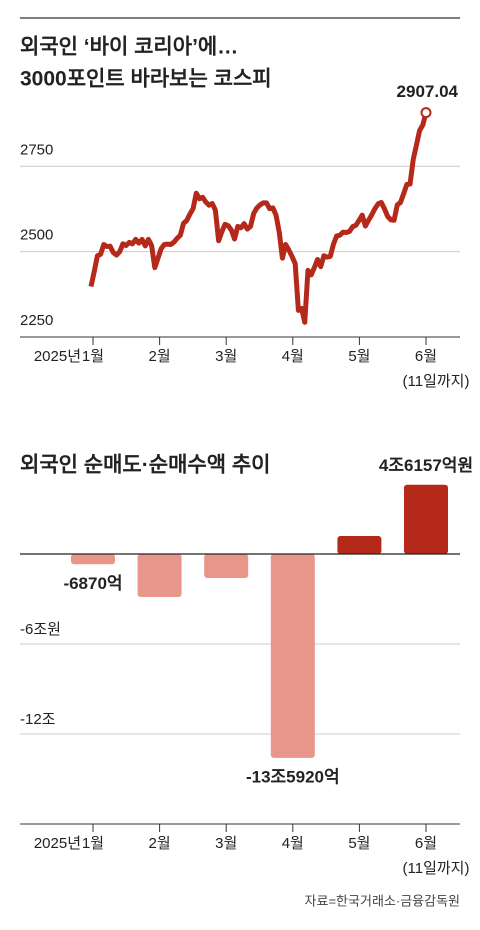 Image resolution: width=480 pixels, height=930 pixels. Describe the element at coordinates (426, 113) in the screenshot. I see `end-point` at that location.